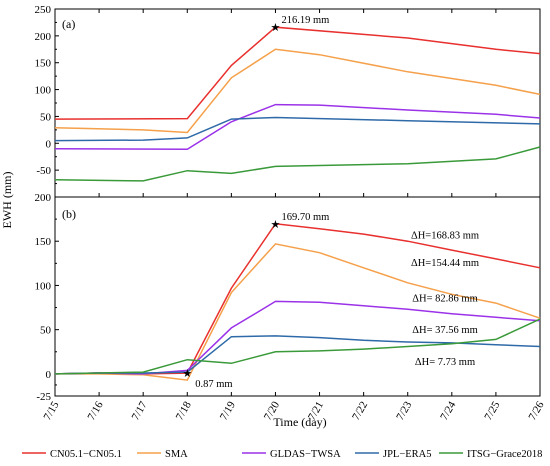 The image size is (550, 466). Describe the element at coordinates (448, 410) in the screenshot. I see `x-tick-label: 7/24` at that location.